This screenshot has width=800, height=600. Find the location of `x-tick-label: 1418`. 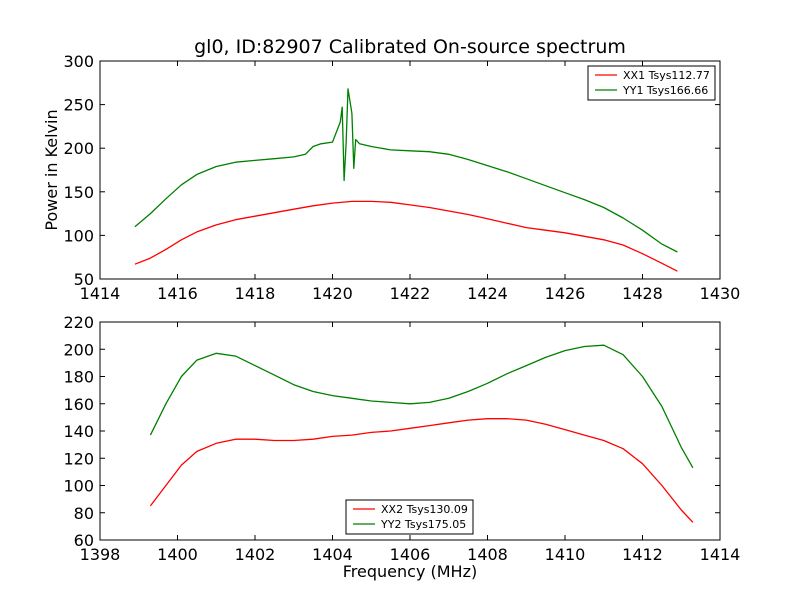

x-tick-label: 1418 is located at coordinates (255, 293).